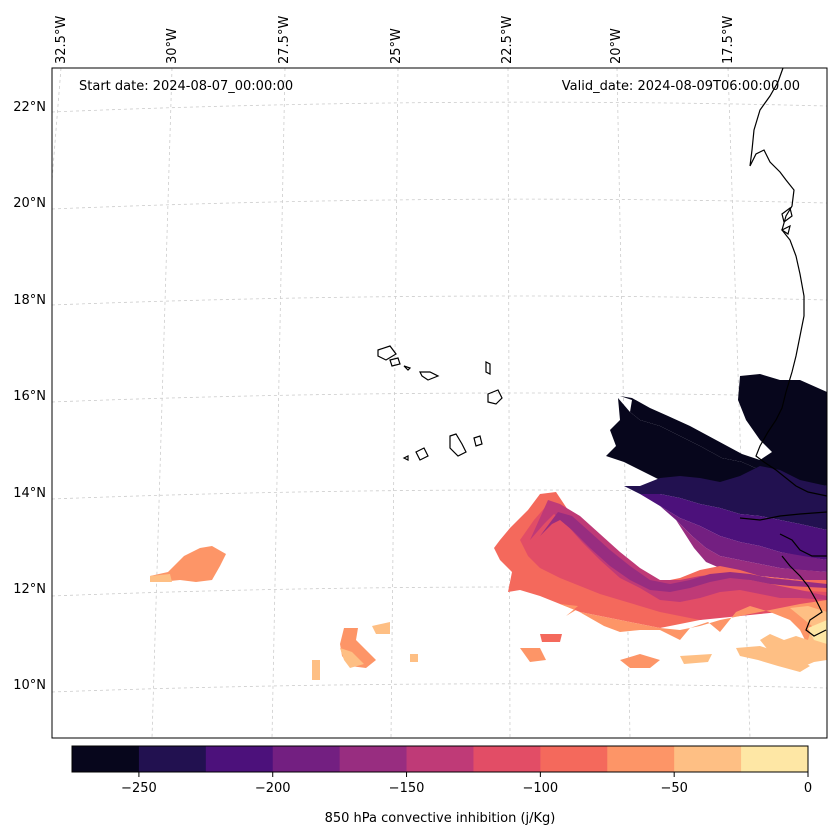 This screenshot has height=836, width=837. What do you see at coordinates (728, 40) in the screenshot?
I see `lon-label-17-5w: 17.5°W` at bounding box center [728, 40].